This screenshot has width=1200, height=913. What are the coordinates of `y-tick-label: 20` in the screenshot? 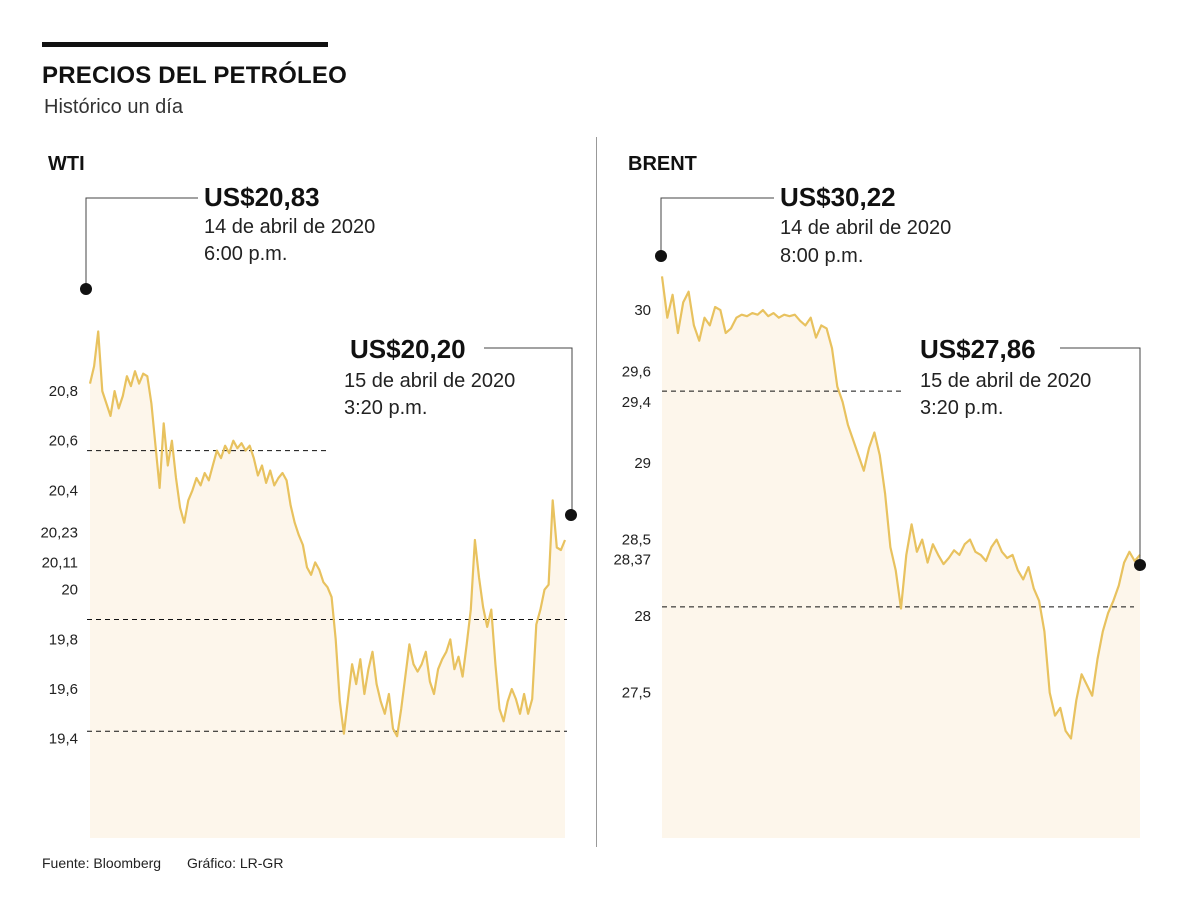 It's located at (69, 590).